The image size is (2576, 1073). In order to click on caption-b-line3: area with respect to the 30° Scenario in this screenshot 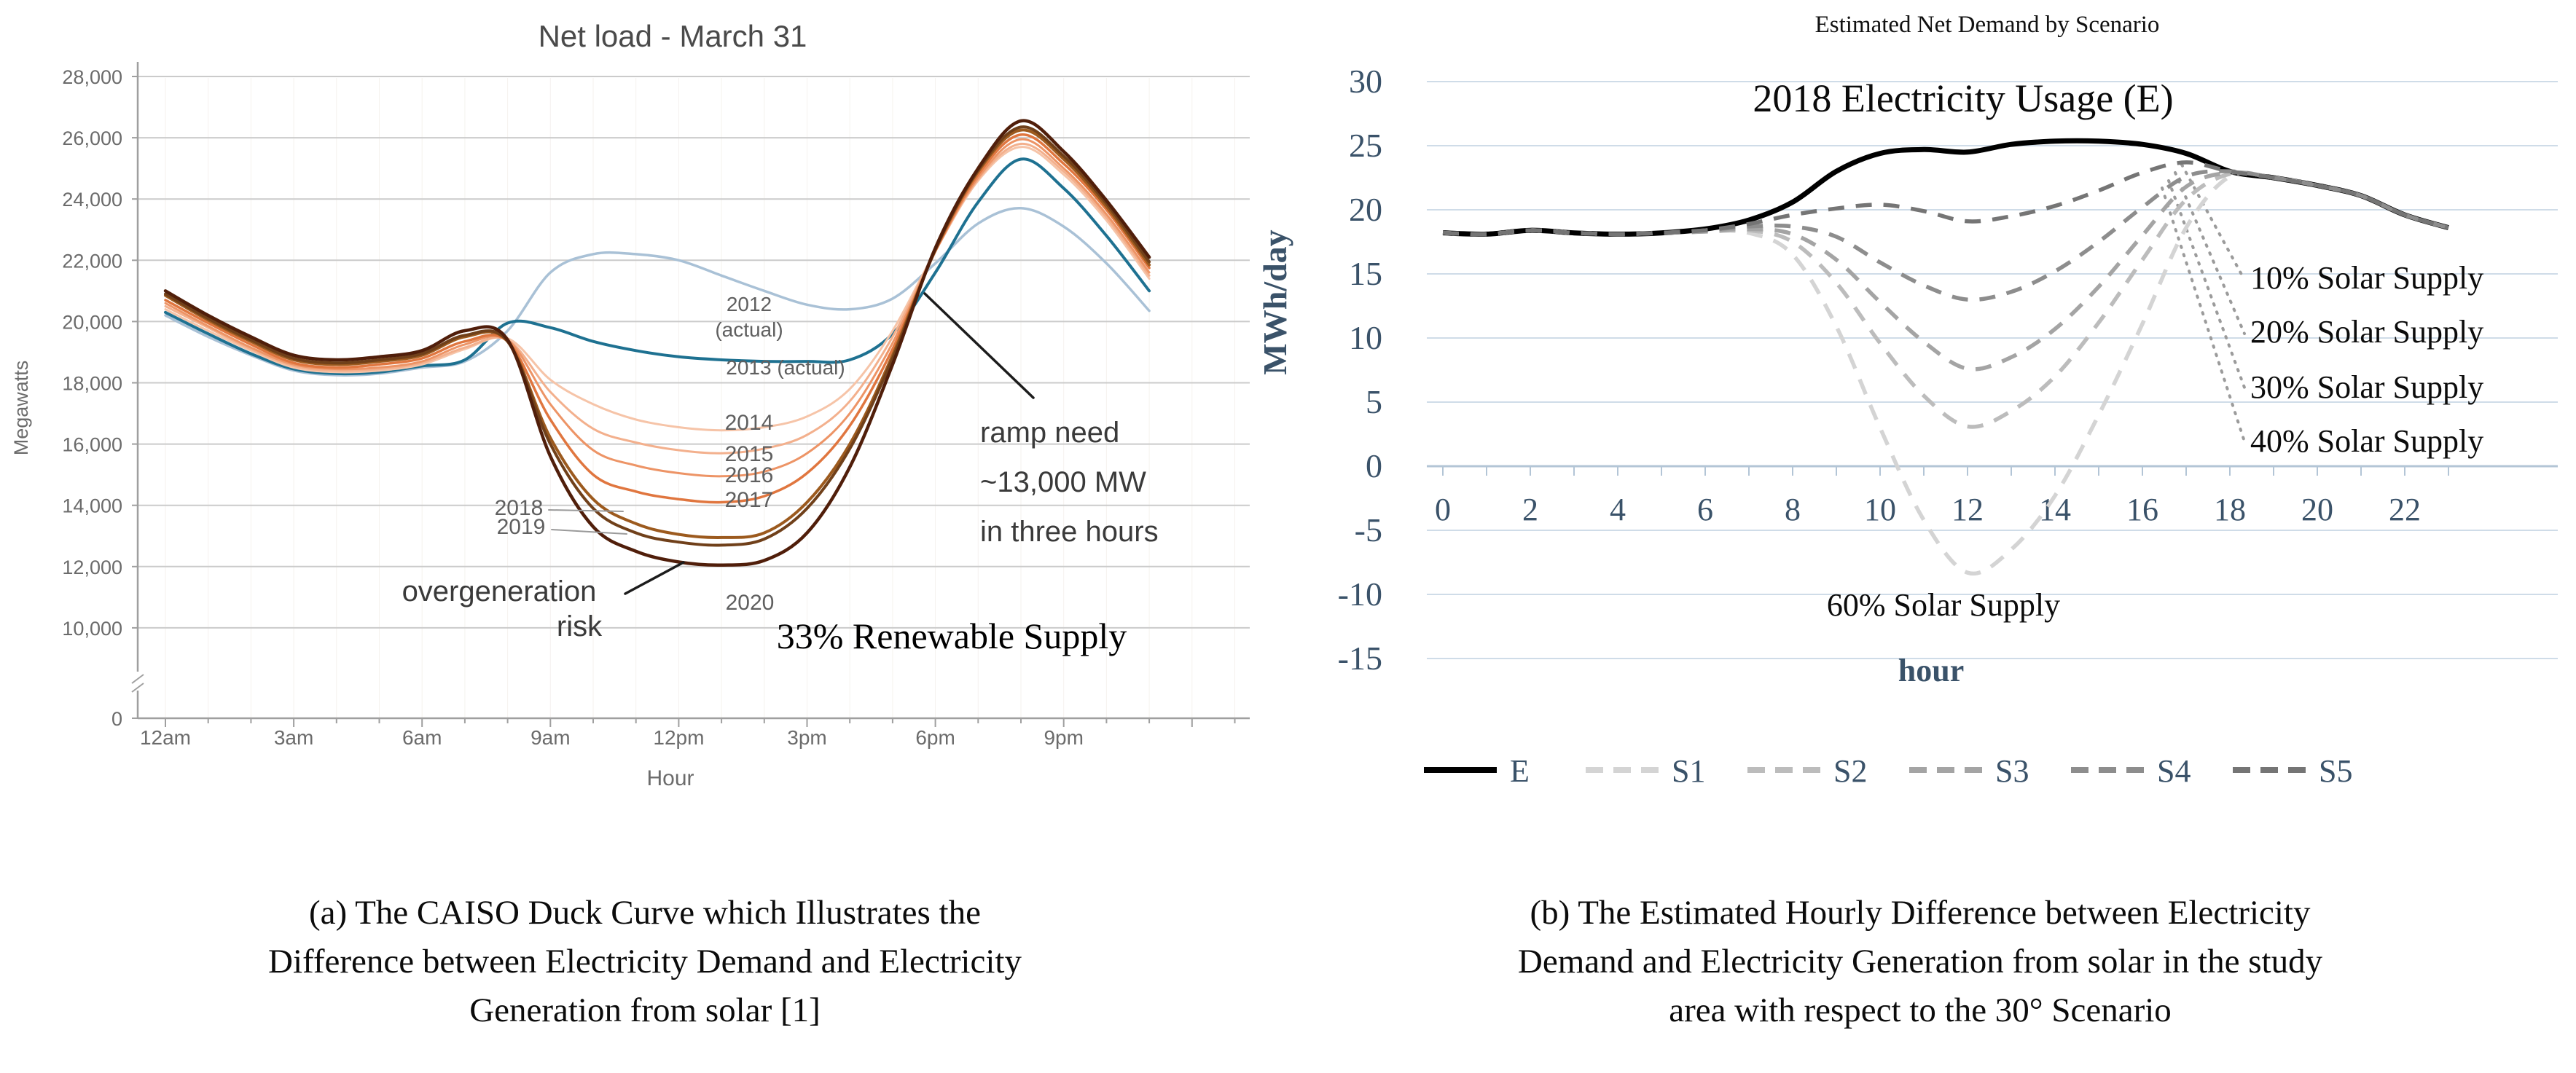, I will do `click(1920, 1010)`.